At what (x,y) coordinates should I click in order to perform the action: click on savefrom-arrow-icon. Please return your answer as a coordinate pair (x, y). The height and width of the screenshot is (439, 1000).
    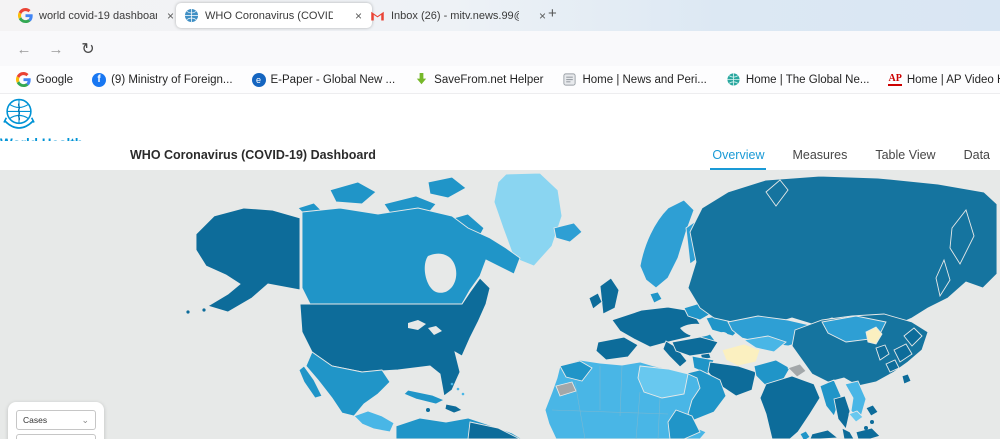
    Looking at the image, I should click on (421, 79).